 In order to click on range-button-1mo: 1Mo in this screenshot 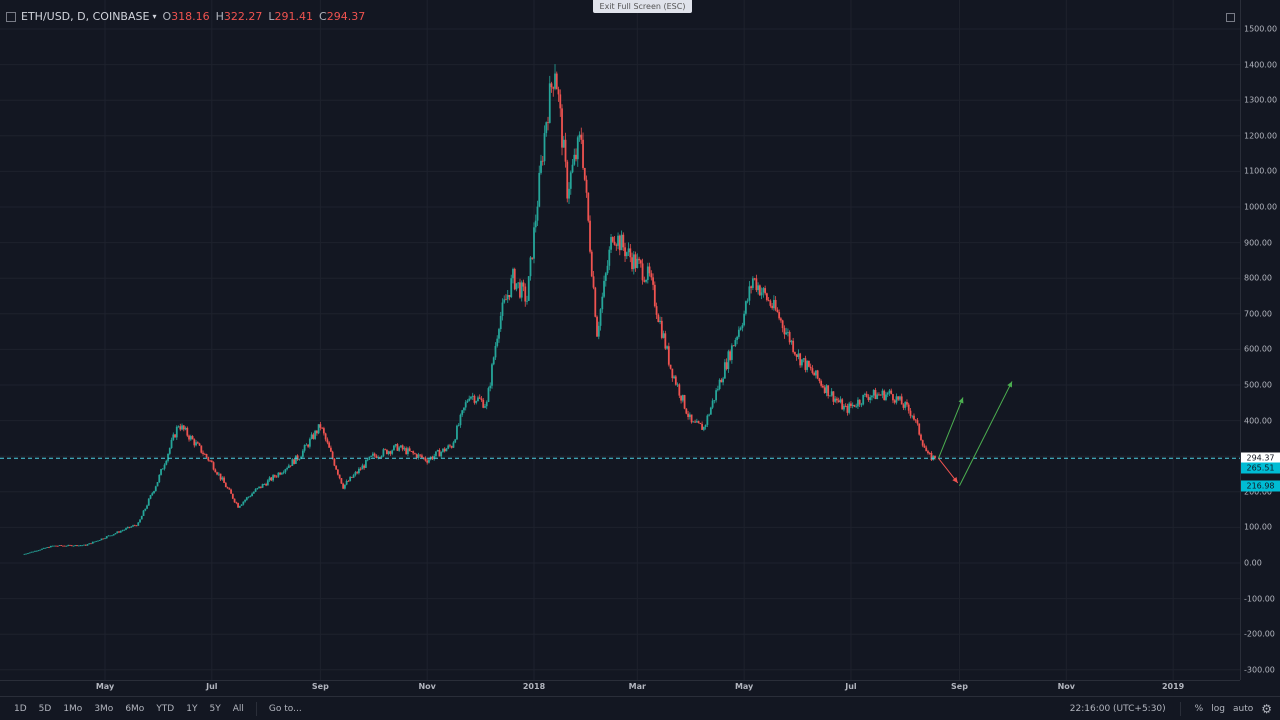, I will do `click(73, 708)`.